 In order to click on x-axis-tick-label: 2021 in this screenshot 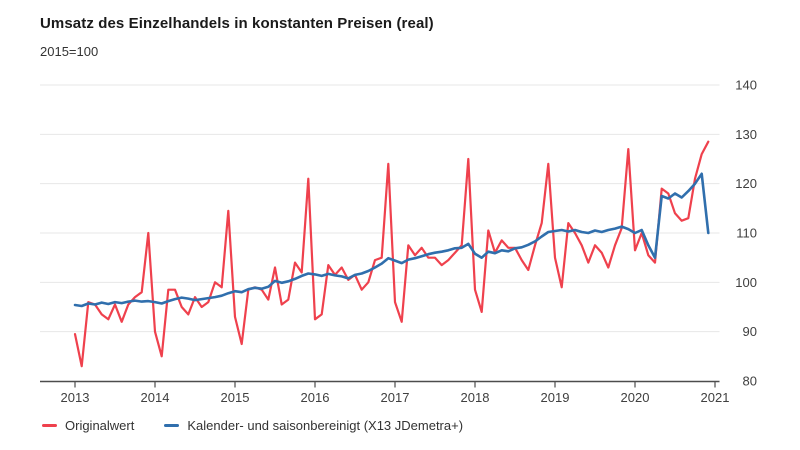, I will do `click(715, 397)`.